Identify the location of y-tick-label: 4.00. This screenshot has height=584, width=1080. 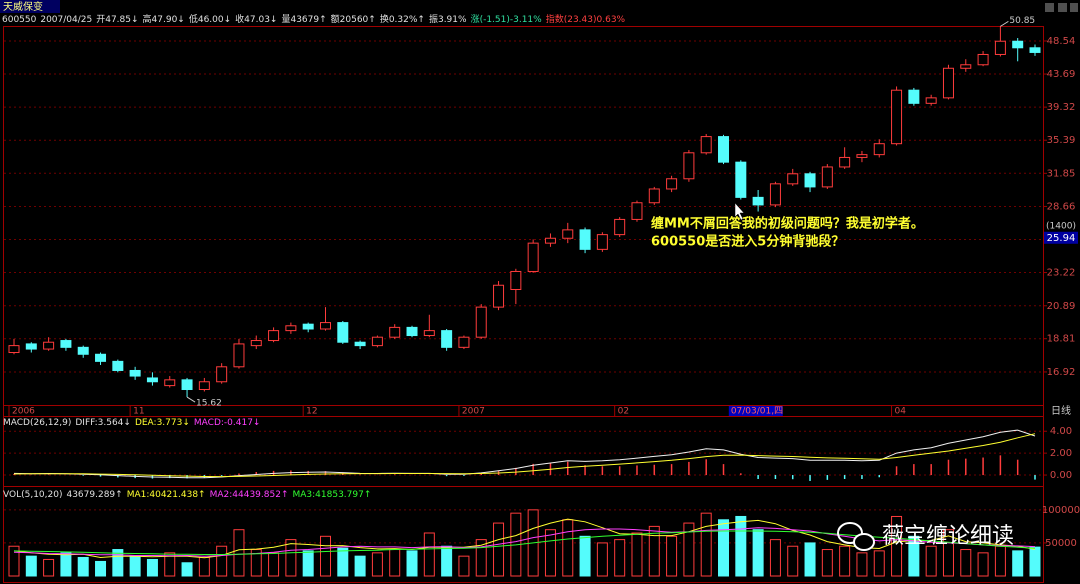
(1061, 431).